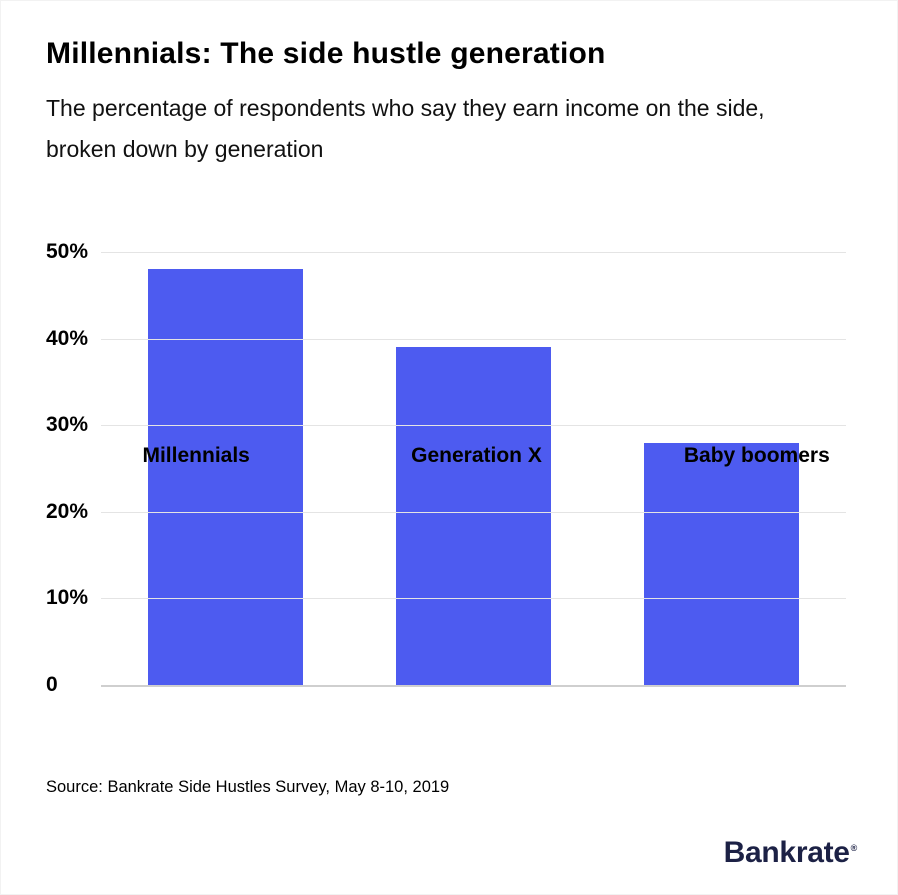 The width and height of the screenshot is (898, 895). I want to click on bar-baby-boomers, so click(722, 563).